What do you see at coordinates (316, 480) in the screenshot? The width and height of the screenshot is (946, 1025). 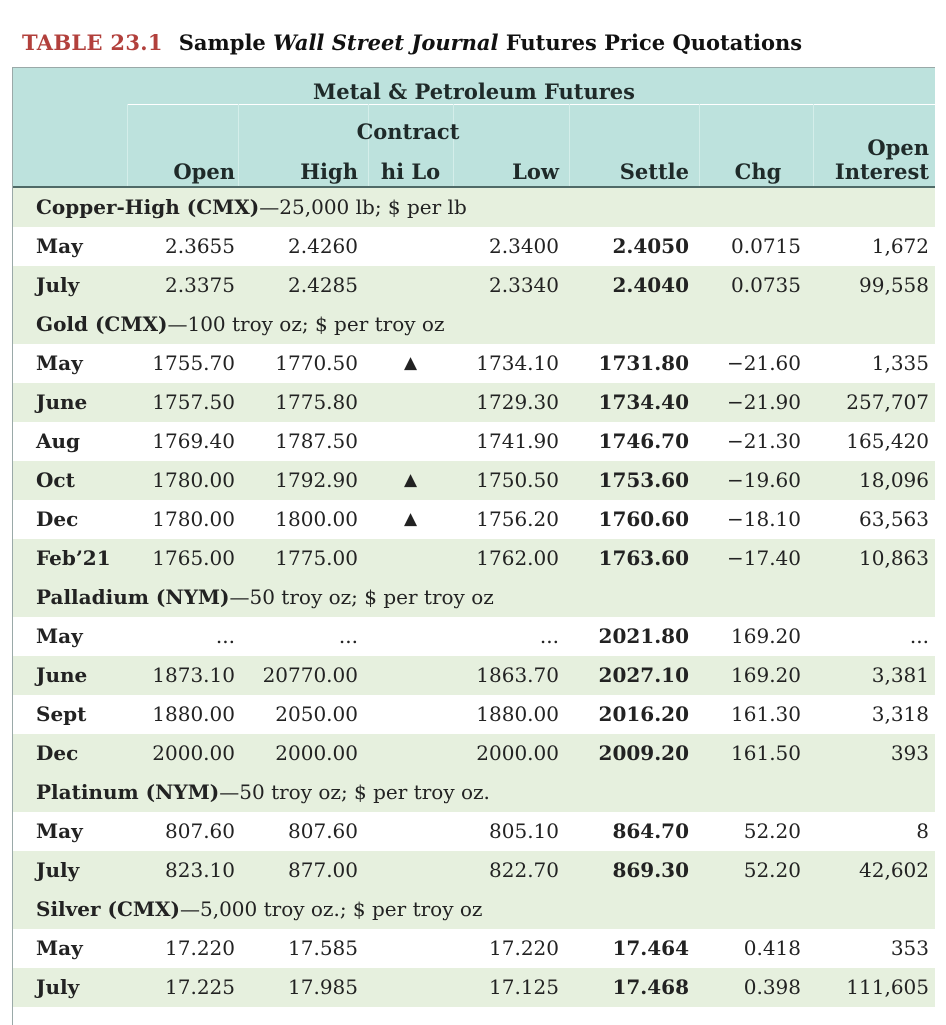 I see `cell-high: 1792.90` at bounding box center [316, 480].